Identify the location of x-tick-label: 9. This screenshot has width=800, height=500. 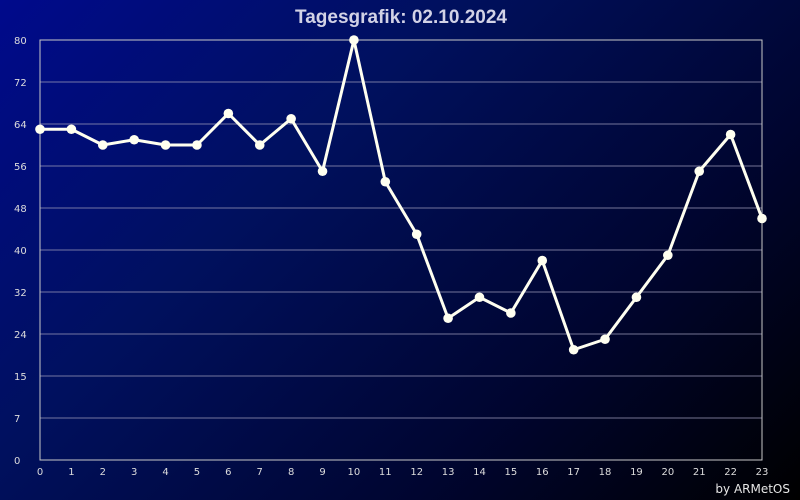
(322, 472).